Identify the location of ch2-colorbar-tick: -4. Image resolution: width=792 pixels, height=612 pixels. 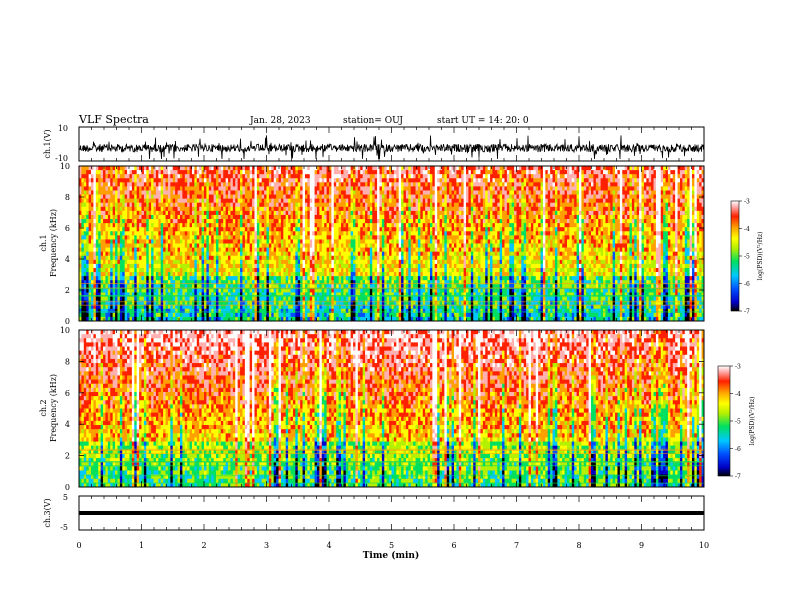
(738, 394).